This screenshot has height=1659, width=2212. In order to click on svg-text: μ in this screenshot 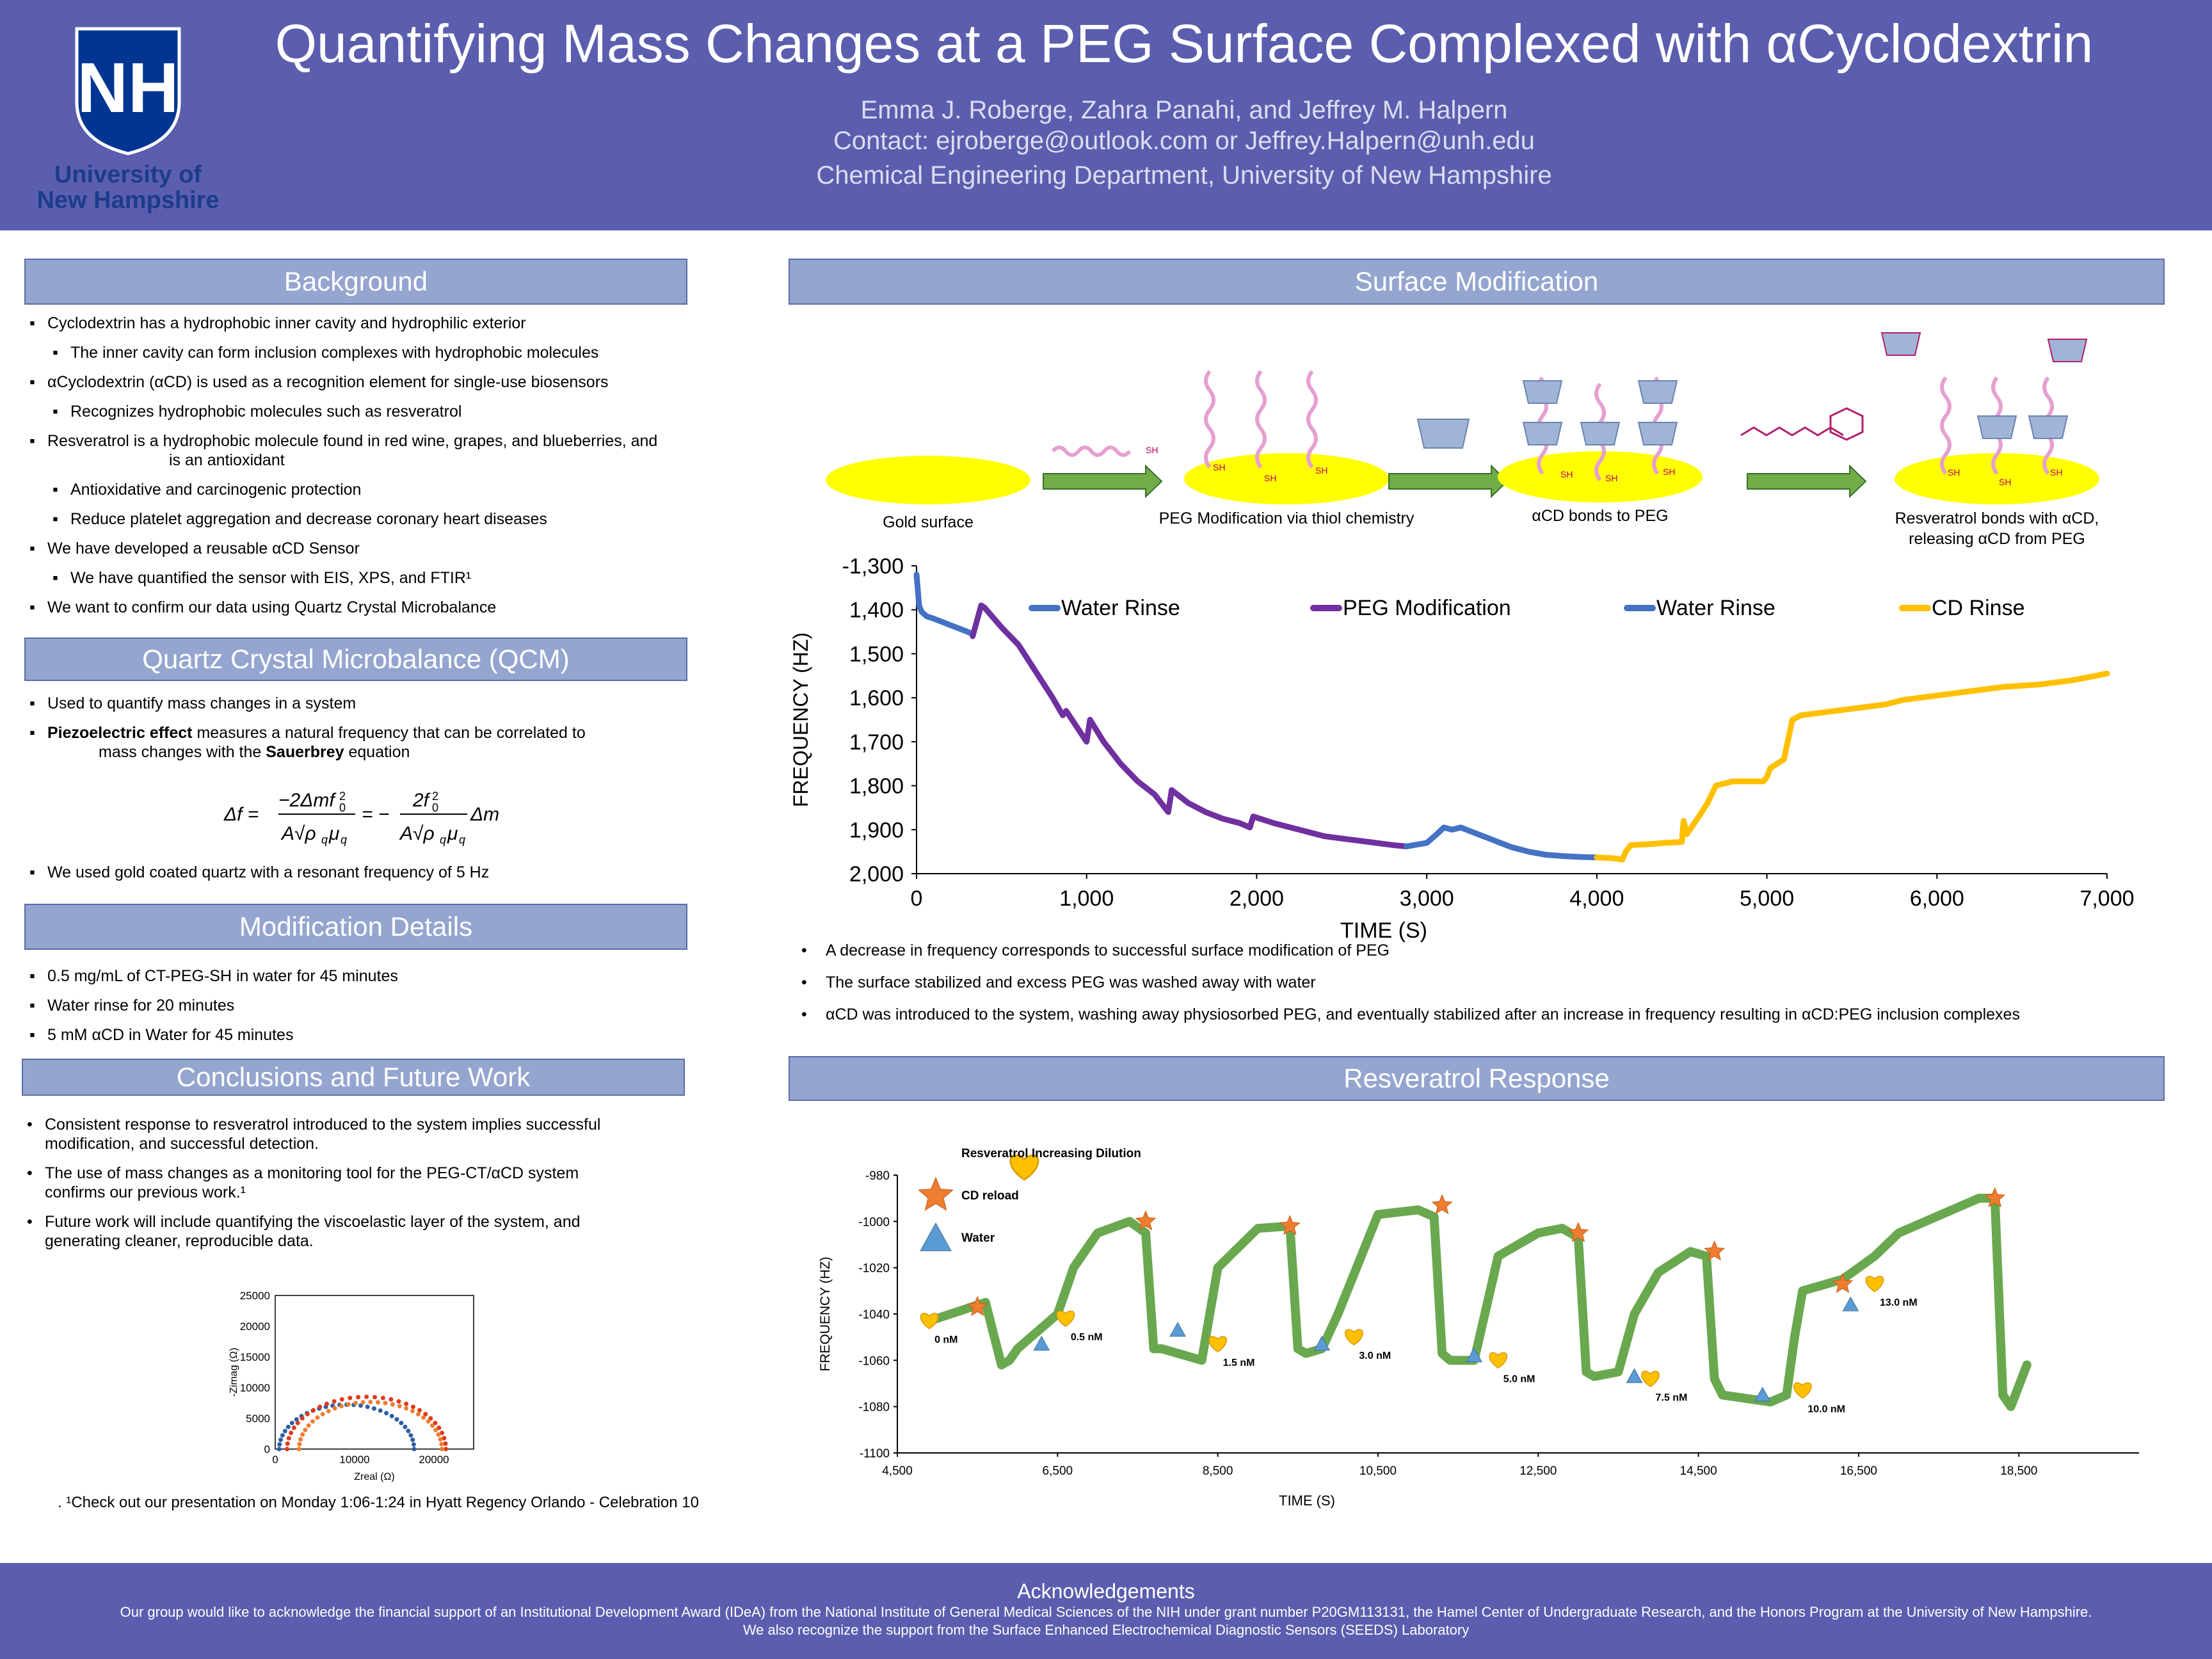, I will do `click(452, 833)`.